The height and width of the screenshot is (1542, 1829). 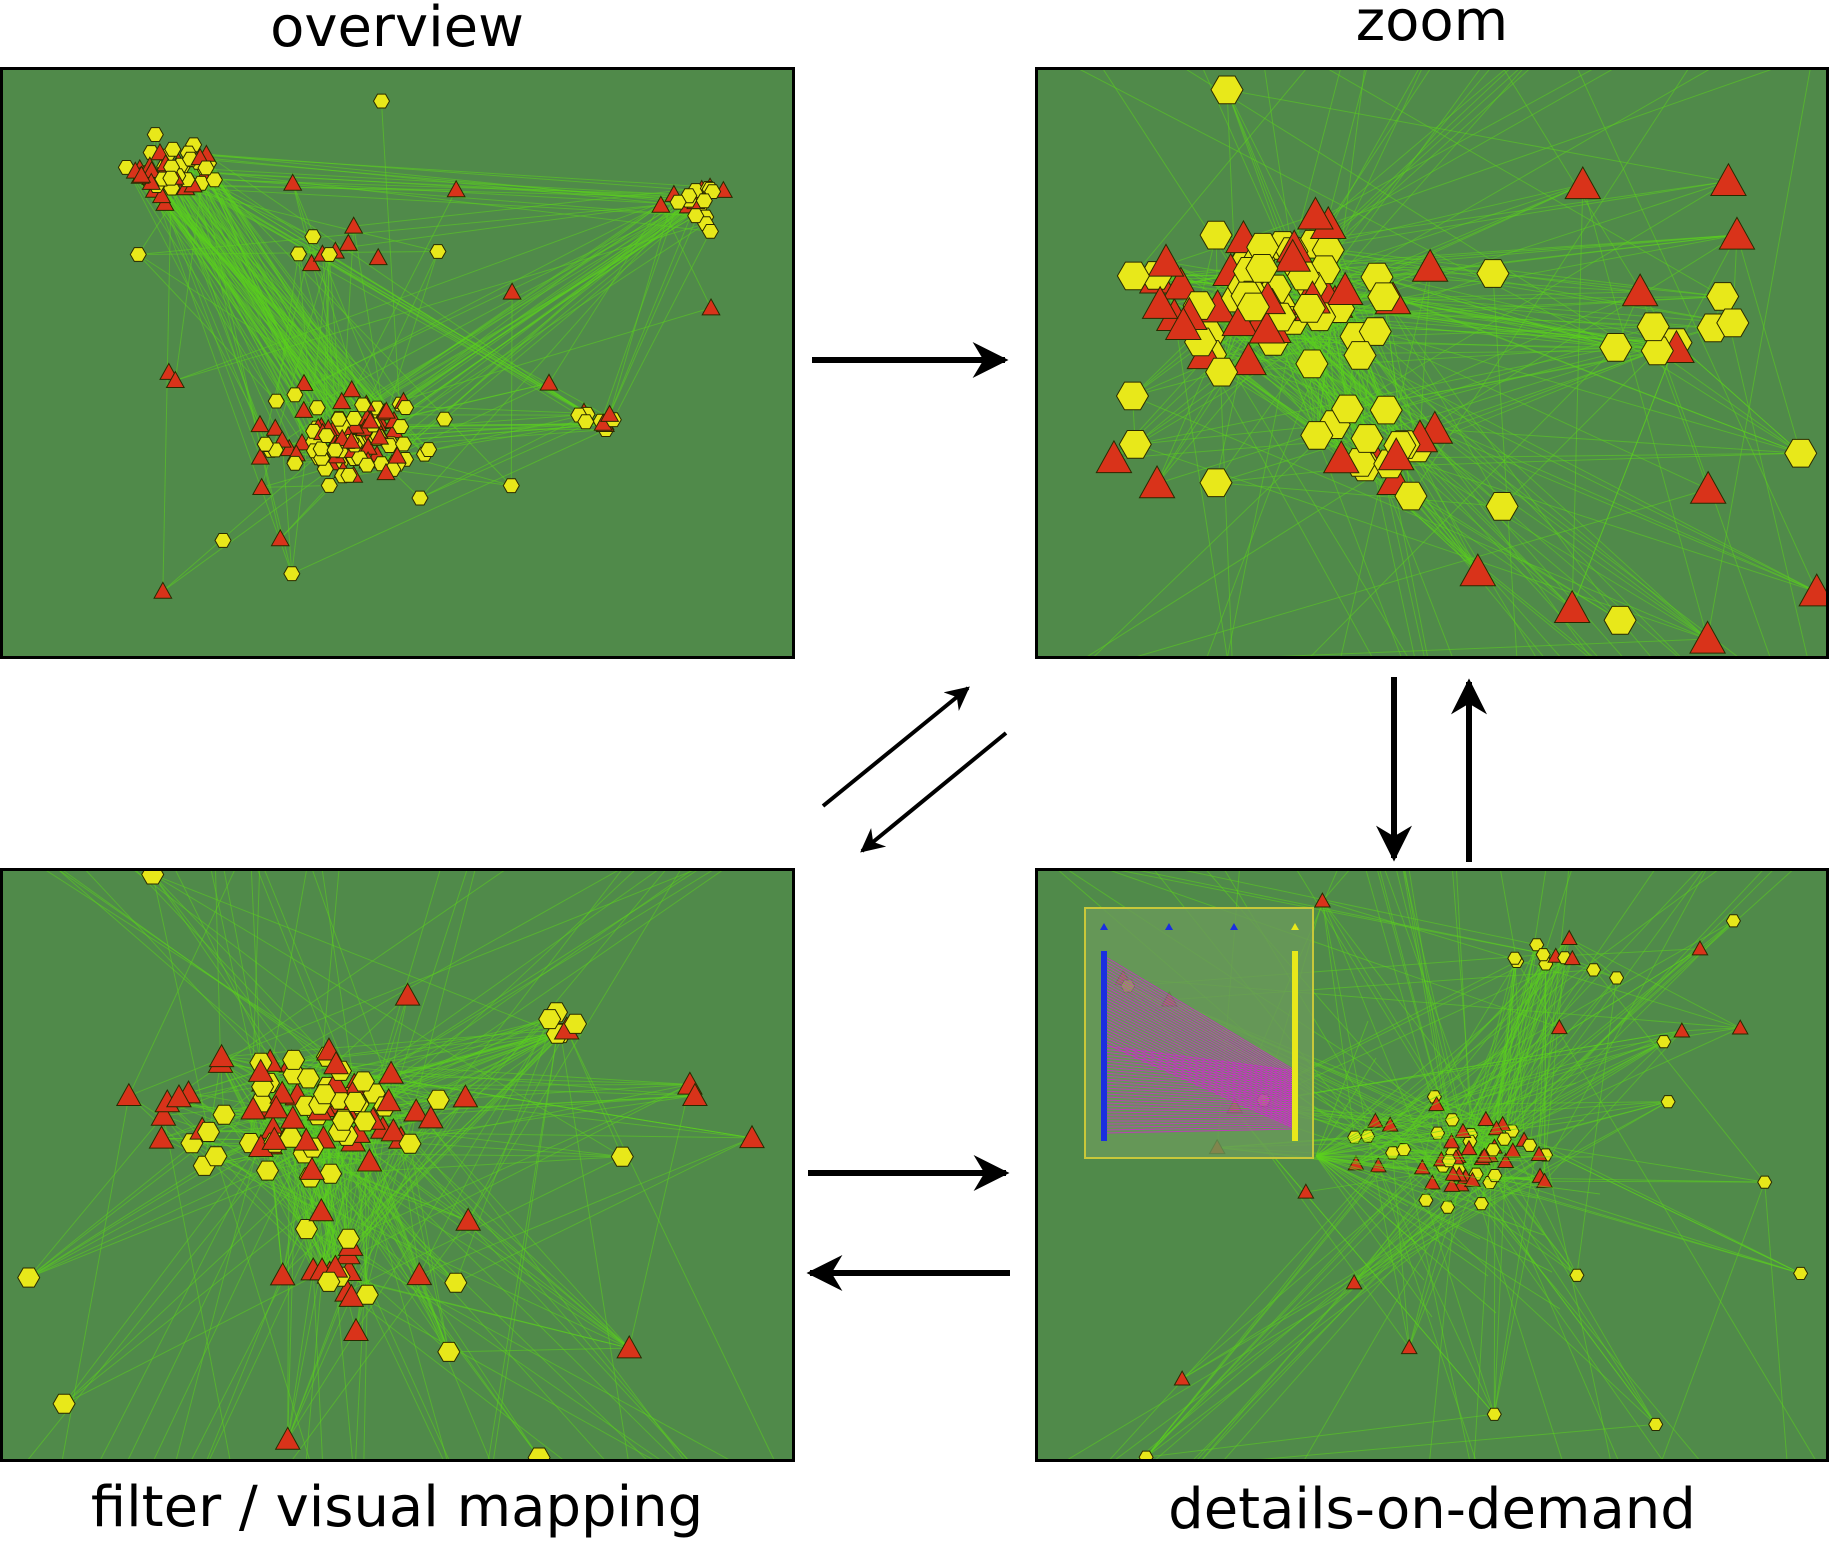 I want to click on arrow-filter-to-zoom, so click(x=895, y=747).